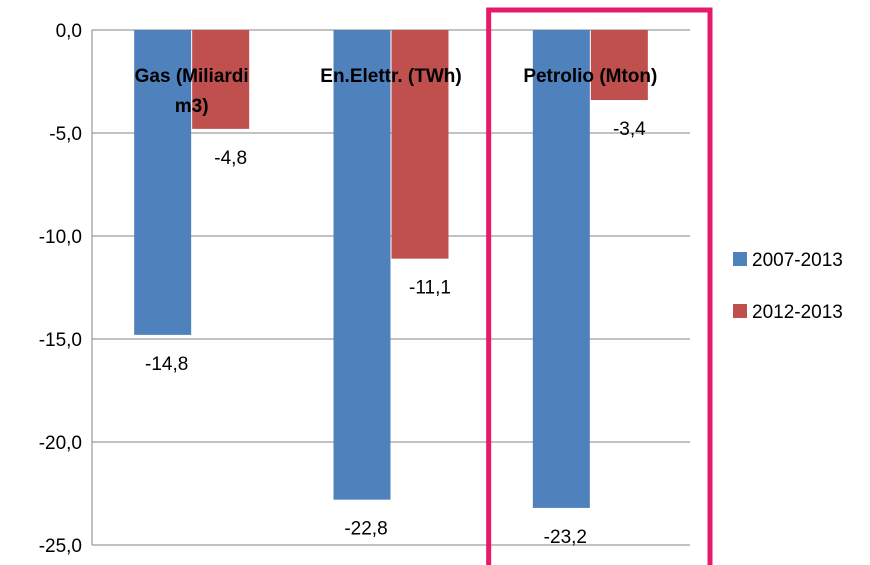  What do you see at coordinates (192, 106) in the screenshot?
I see `category-label: m3)` at bounding box center [192, 106].